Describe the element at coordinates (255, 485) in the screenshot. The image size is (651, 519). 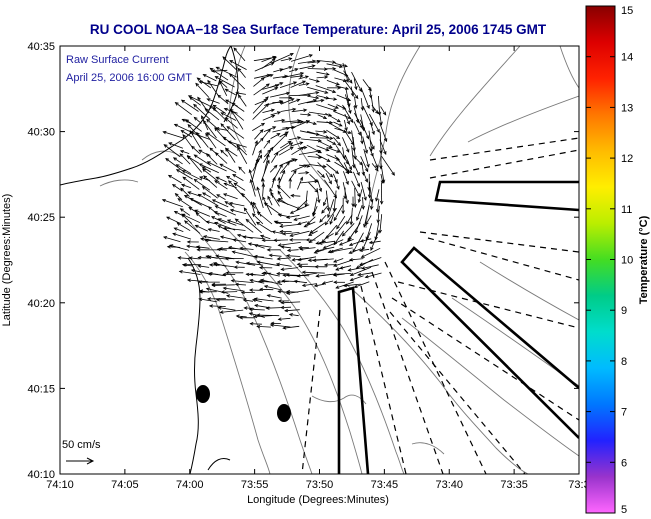
I see `x-tick-label: 73:55` at that location.